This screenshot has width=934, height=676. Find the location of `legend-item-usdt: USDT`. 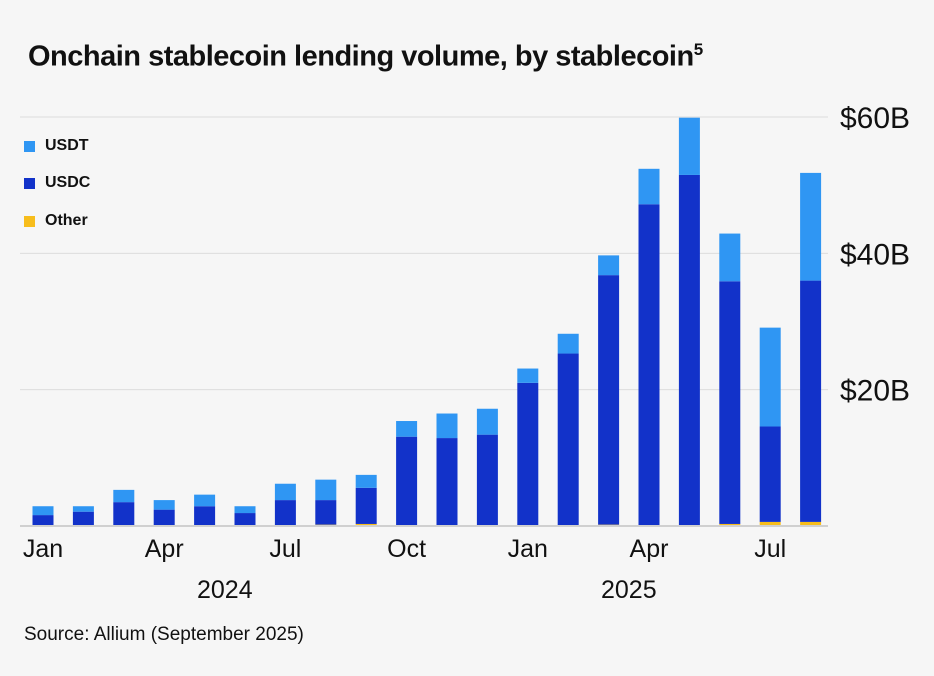

legend-item-usdt: USDT is located at coordinates (56, 146).